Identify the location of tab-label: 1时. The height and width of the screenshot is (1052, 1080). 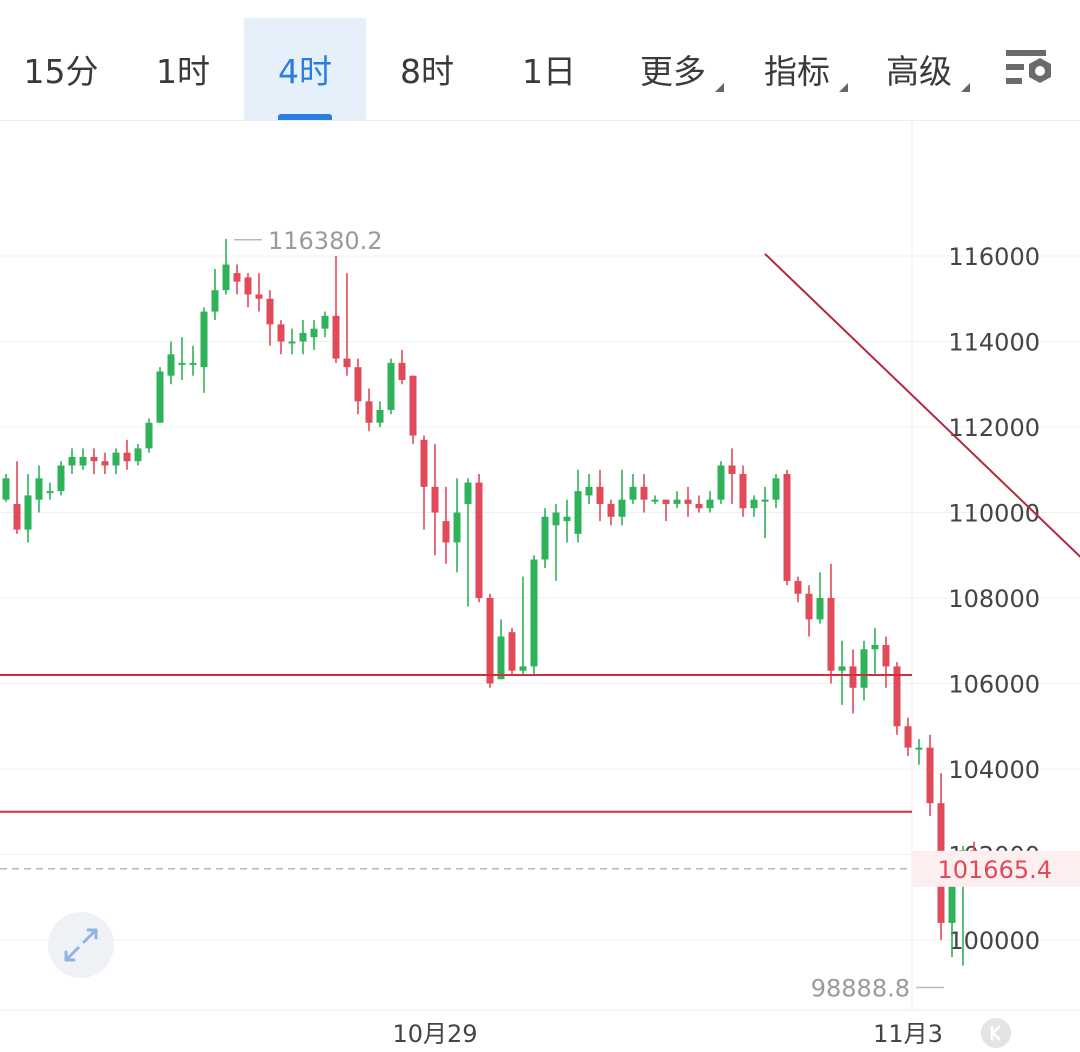
(183, 71).